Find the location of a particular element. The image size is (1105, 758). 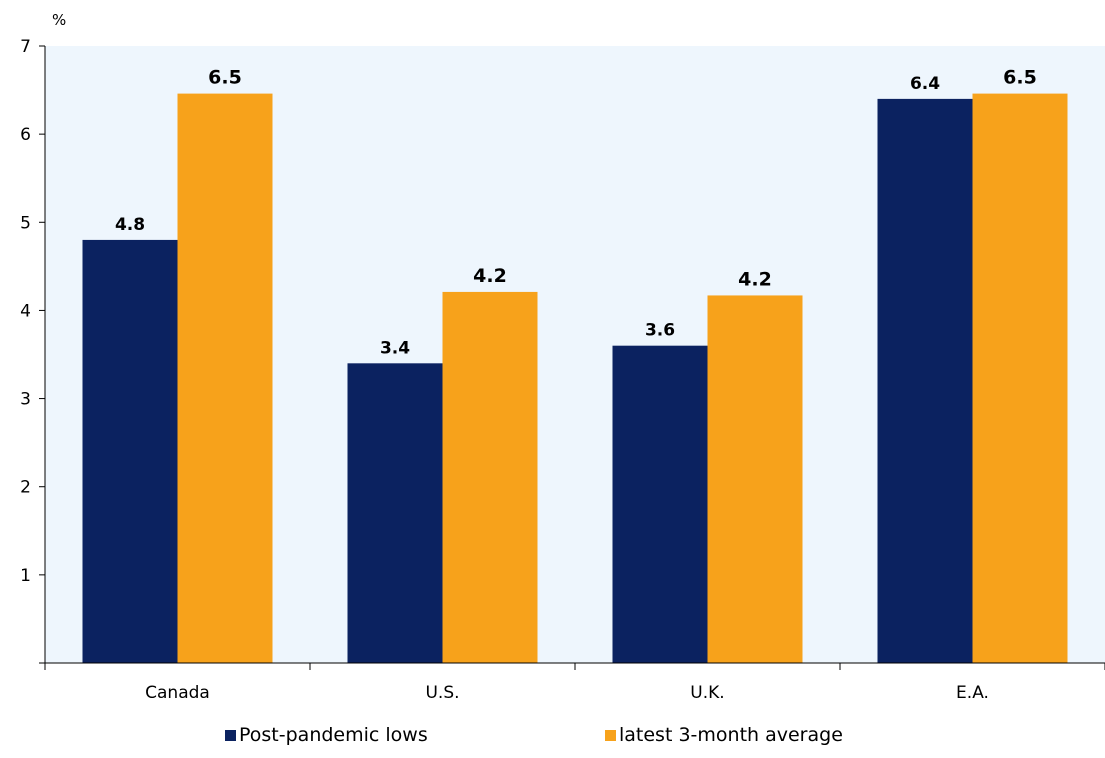

x-tick-label: E.A. is located at coordinates (972, 693).